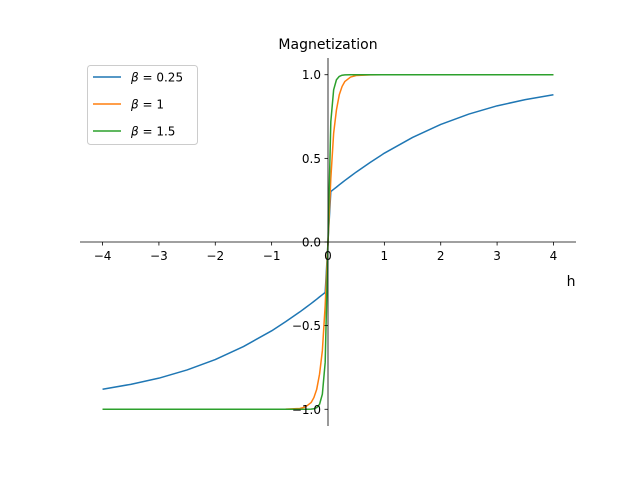 The height and width of the screenshot is (480, 640). Describe the element at coordinates (272, 256) in the screenshot. I see `x-tick-label: −1` at that location.